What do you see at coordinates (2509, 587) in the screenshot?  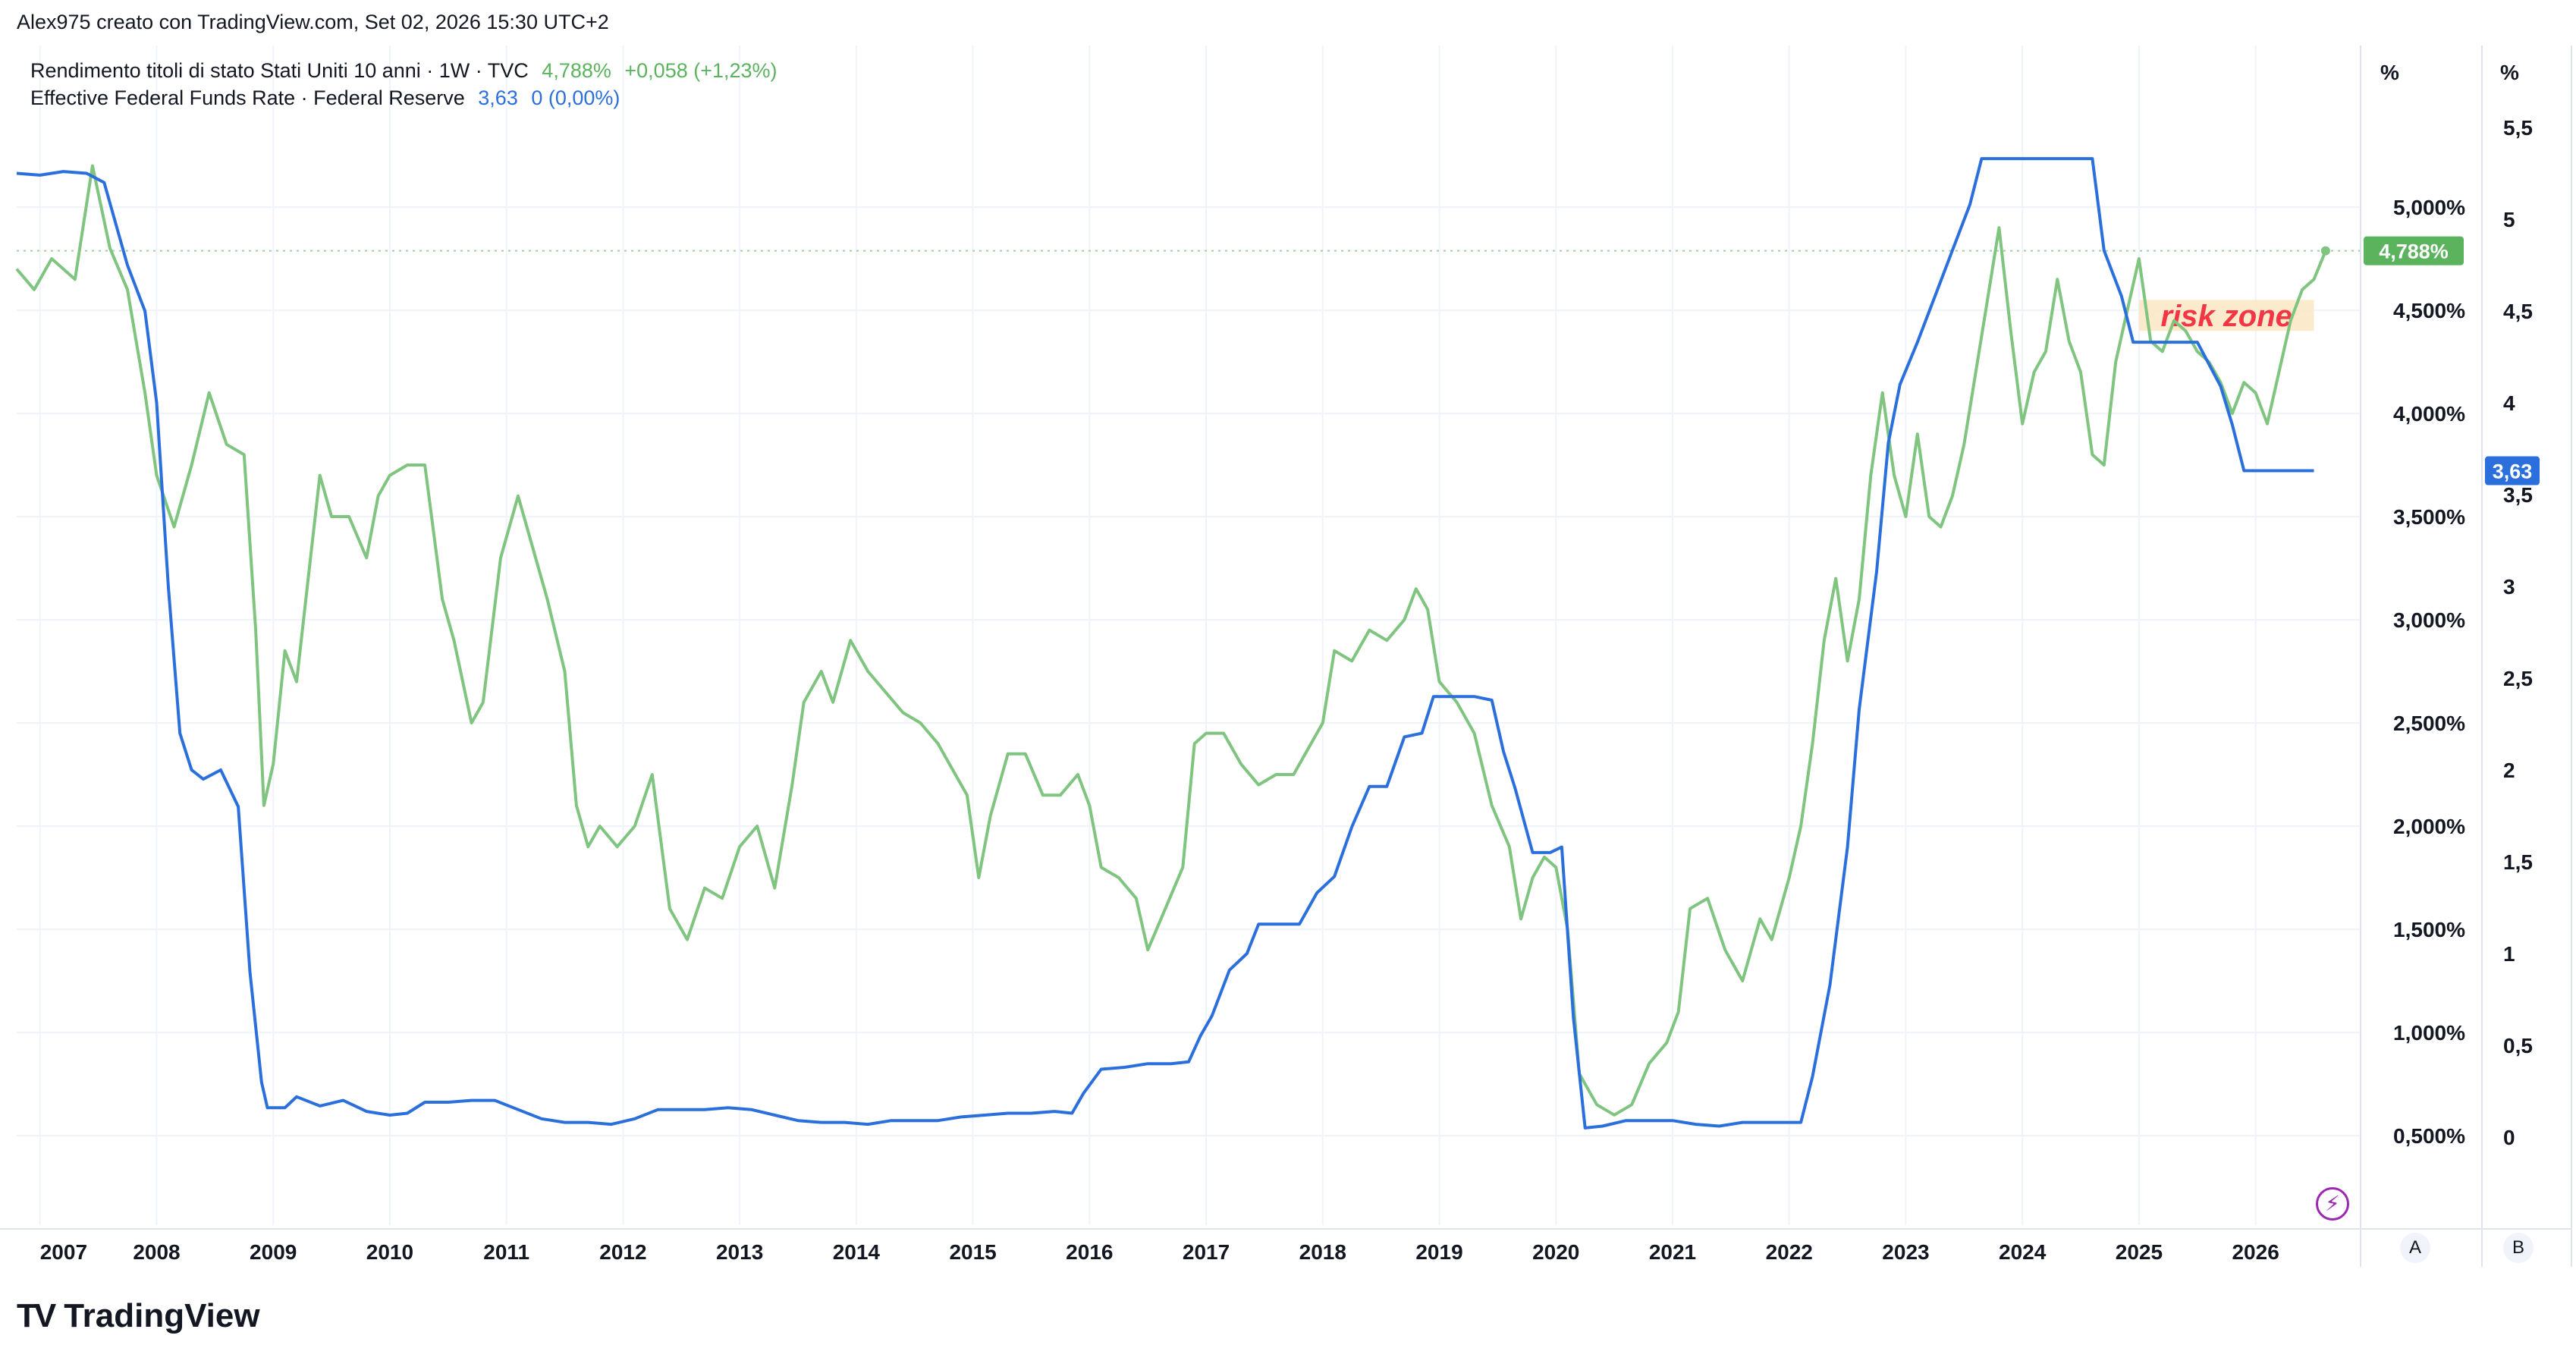 I see `y-right-tick-label: 3` at bounding box center [2509, 587].